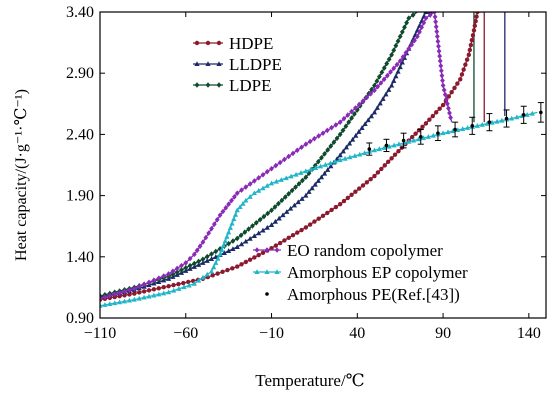  What do you see at coordinates (255, 64) in the screenshot?
I see `legend-label: LLDPE` at bounding box center [255, 64].